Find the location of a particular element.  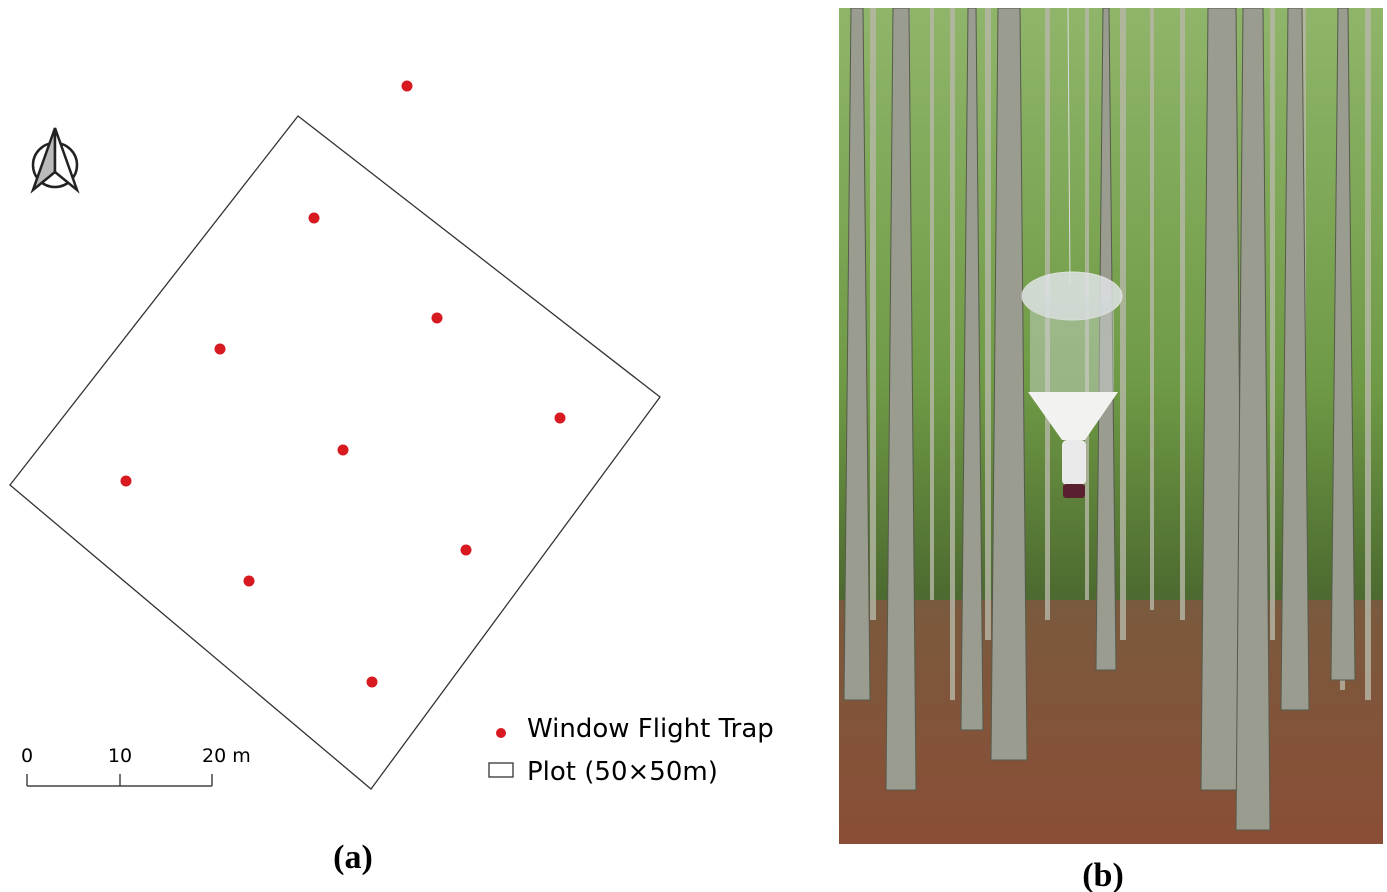

legend-label: Window Flight Trap is located at coordinates (650, 729).